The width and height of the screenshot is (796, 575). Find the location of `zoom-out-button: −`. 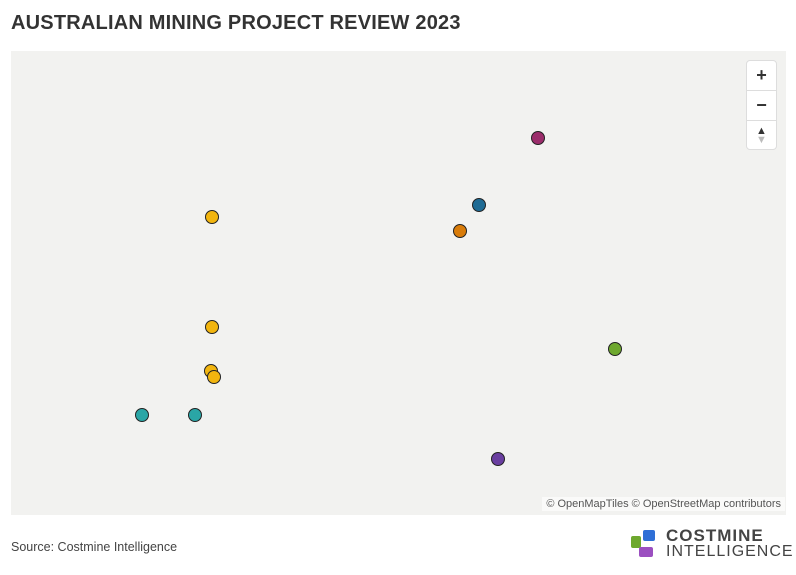

zoom-out-button: − is located at coordinates (761, 106).